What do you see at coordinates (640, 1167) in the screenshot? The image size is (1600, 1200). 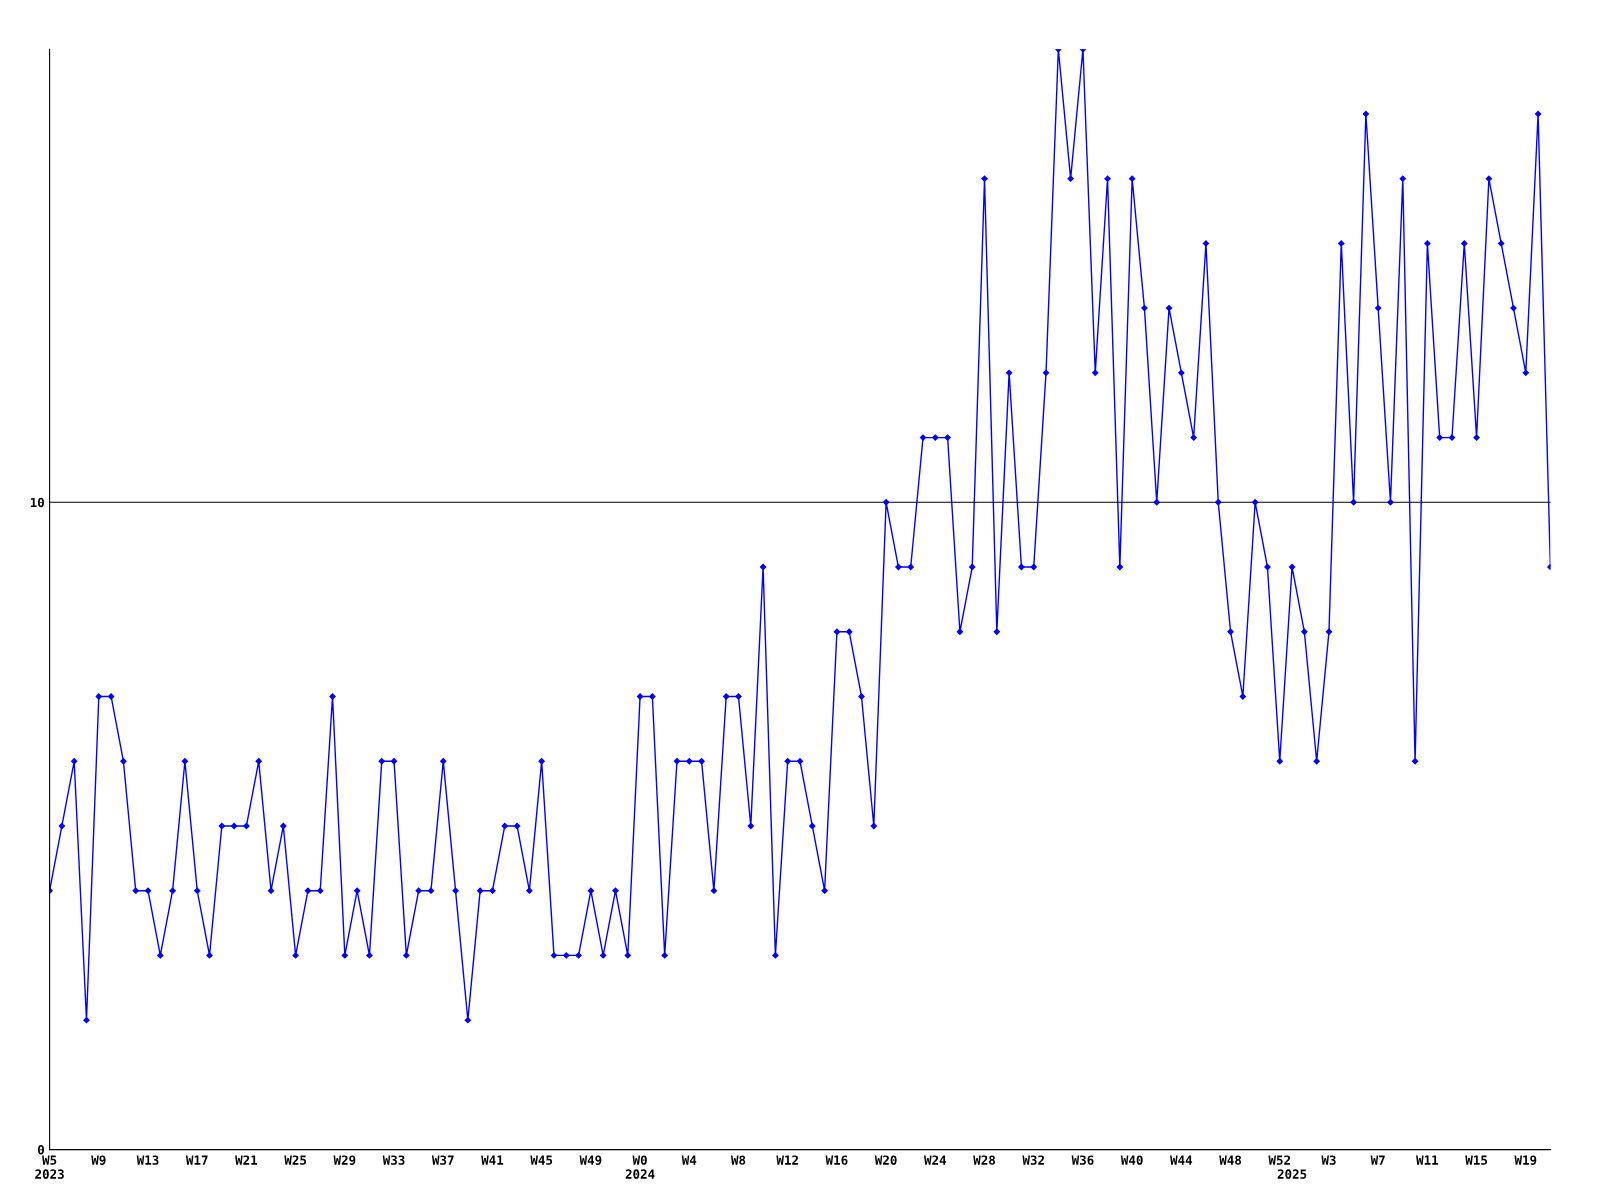 I see `x-tick-label: W0 2024` at bounding box center [640, 1167].